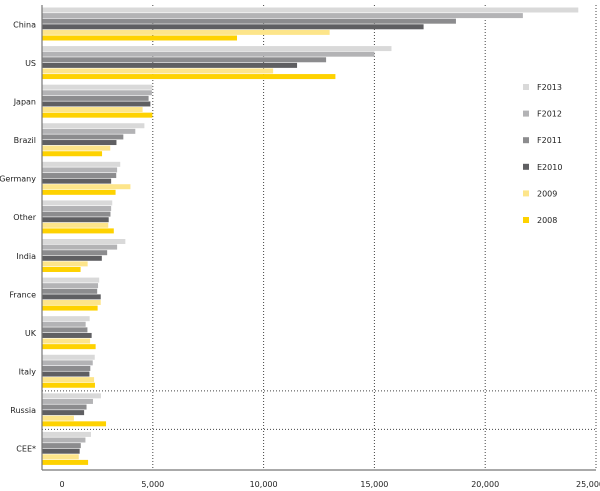  I want to click on bar-russia-2009, so click(58, 418).